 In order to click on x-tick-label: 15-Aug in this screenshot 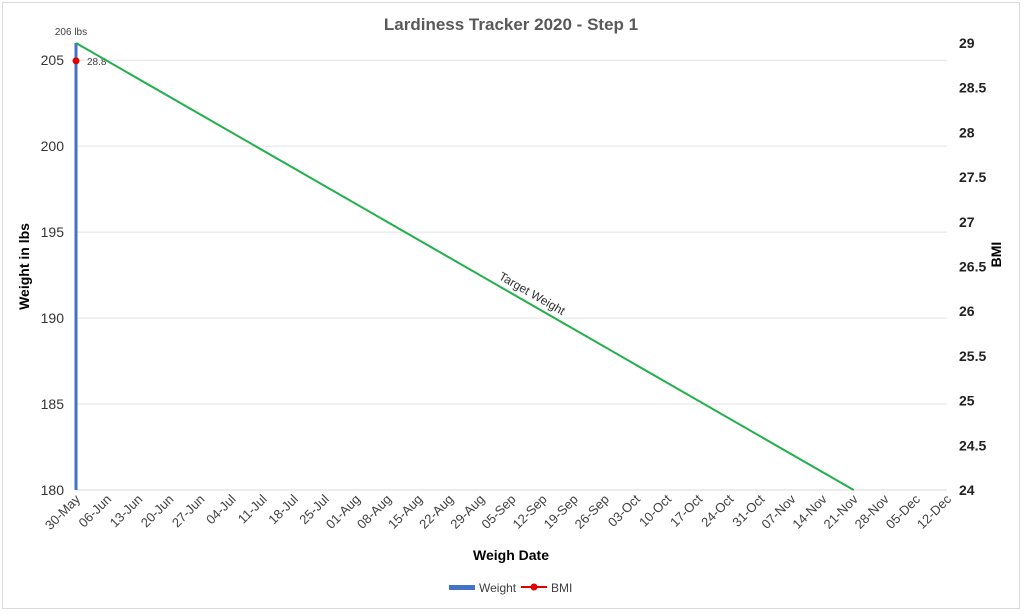, I will do `click(405, 512)`.